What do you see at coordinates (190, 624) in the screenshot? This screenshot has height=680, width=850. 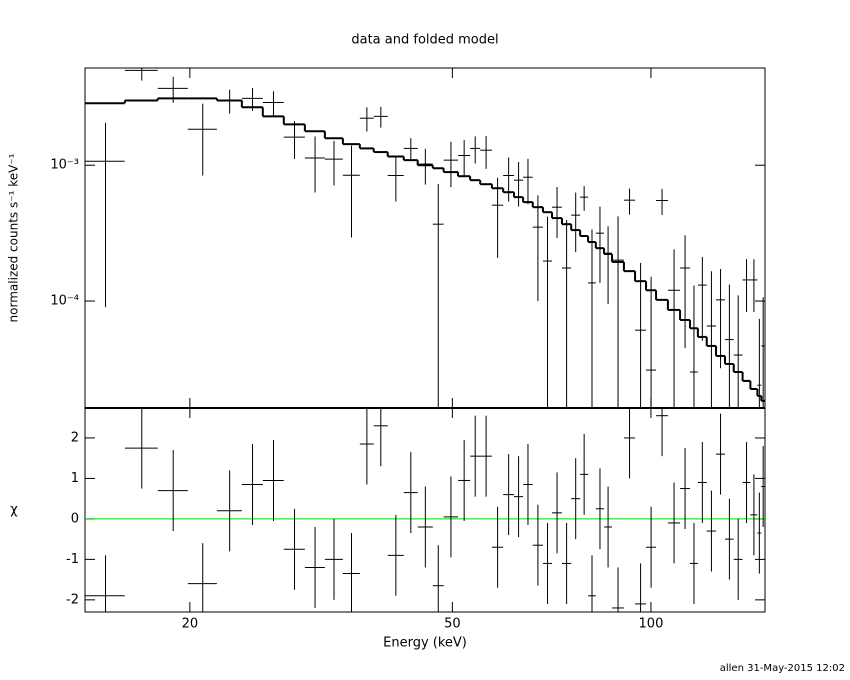 I see `x-tick-label: 20` at bounding box center [190, 624].